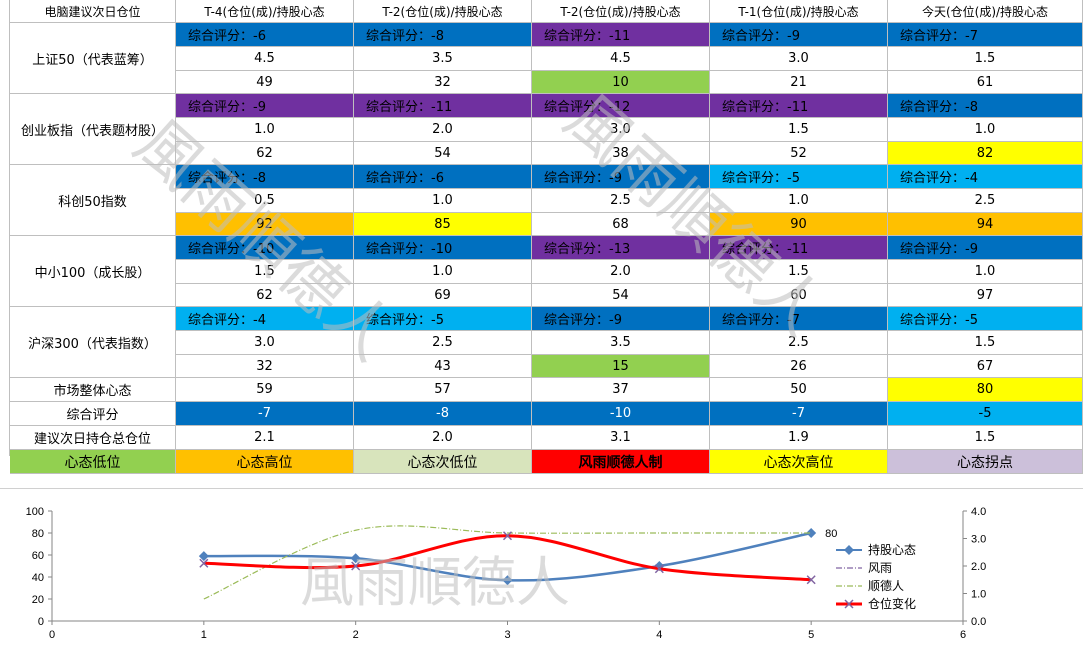 This screenshot has height=661, width=1083. Describe the element at coordinates (886, 585) in the screenshot. I see `legend-label: 顺德人` at that location.